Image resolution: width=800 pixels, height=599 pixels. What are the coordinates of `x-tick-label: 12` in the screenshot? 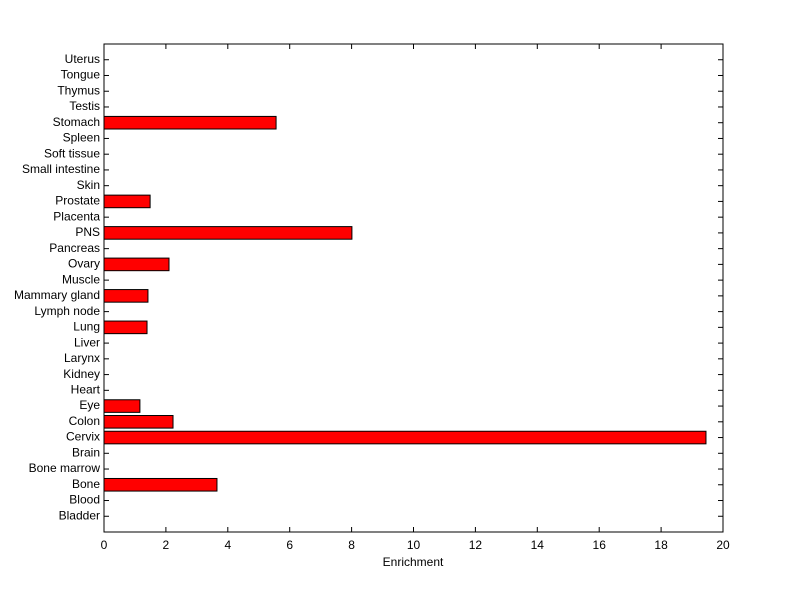 It's located at (476, 545).